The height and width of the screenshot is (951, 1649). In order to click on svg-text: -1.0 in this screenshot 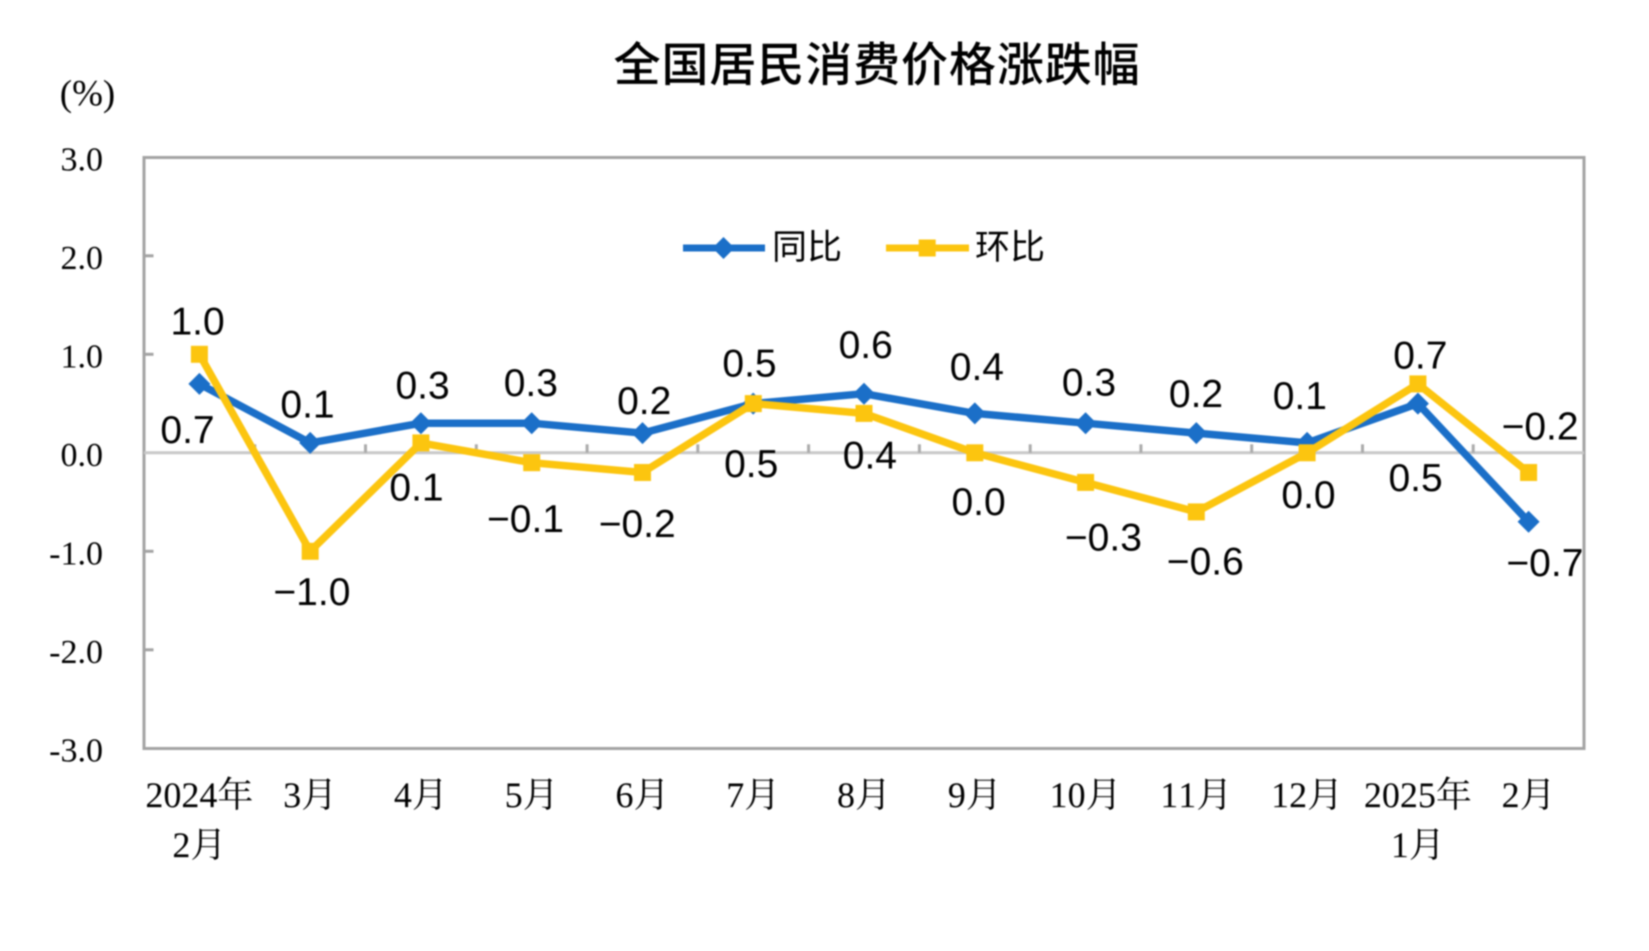, I will do `click(76, 554)`.